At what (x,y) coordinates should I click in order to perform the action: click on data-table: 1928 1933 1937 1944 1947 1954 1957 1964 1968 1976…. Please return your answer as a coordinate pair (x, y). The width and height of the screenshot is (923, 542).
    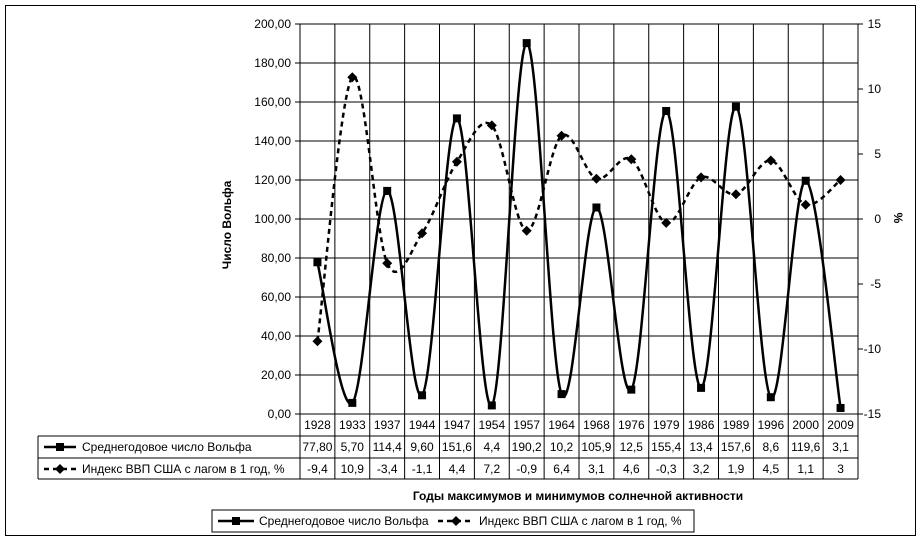
    Looking at the image, I should click on (447, 446).